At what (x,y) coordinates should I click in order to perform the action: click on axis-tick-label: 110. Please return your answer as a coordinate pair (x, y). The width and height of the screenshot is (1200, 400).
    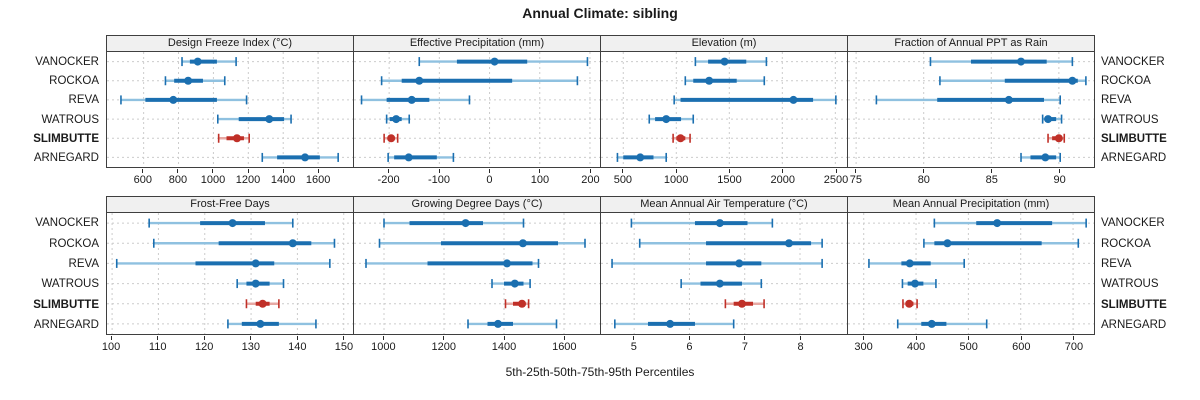
    Looking at the image, I should click on (157, 347).